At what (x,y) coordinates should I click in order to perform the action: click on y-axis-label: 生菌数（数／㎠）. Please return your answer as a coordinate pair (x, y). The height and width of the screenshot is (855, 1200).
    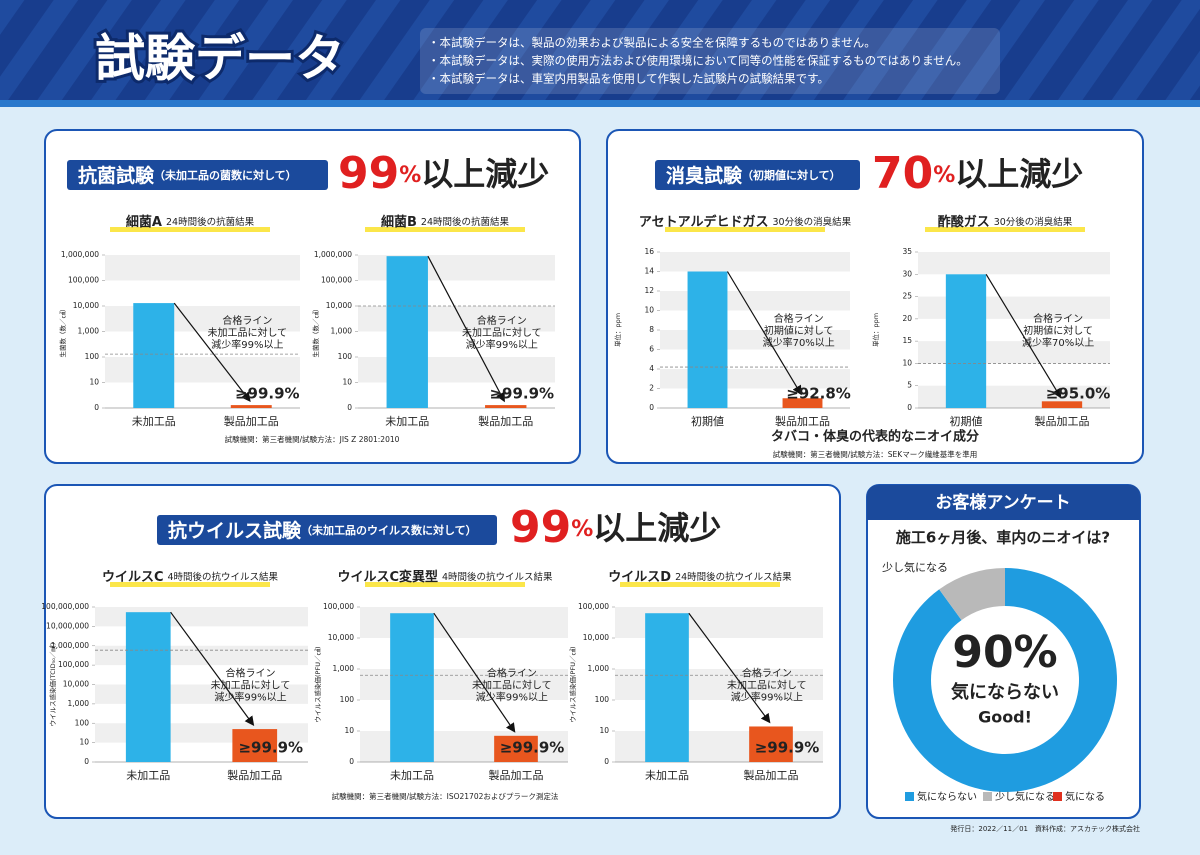
    Looking at the image, I should click on (315, 332).